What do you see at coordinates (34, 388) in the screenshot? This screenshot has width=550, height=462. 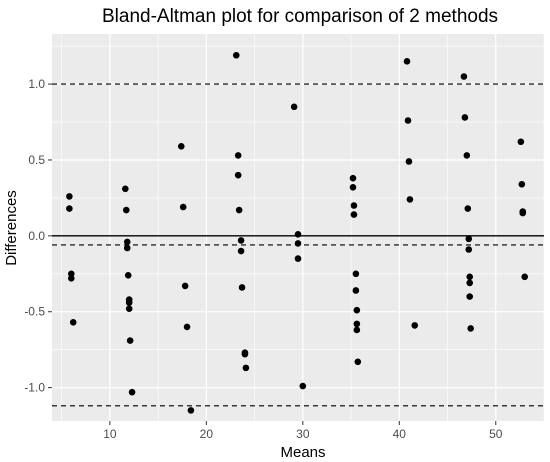 I see `y-tick-label: -1.0` at bounding box center [34, 388].